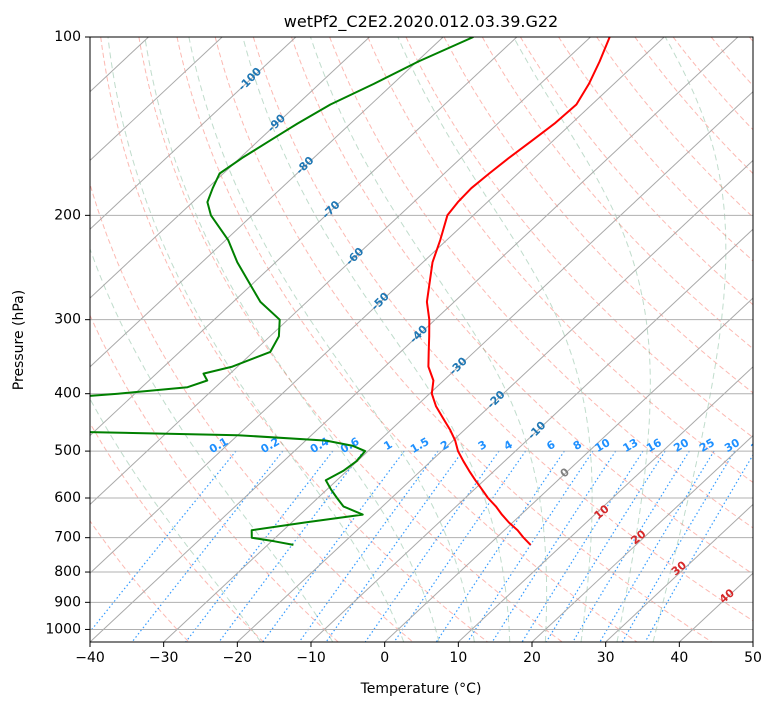  Describe the element at coordinates (63, 629) in the screenshot. I see `y-tick-label: 1000` at that location.